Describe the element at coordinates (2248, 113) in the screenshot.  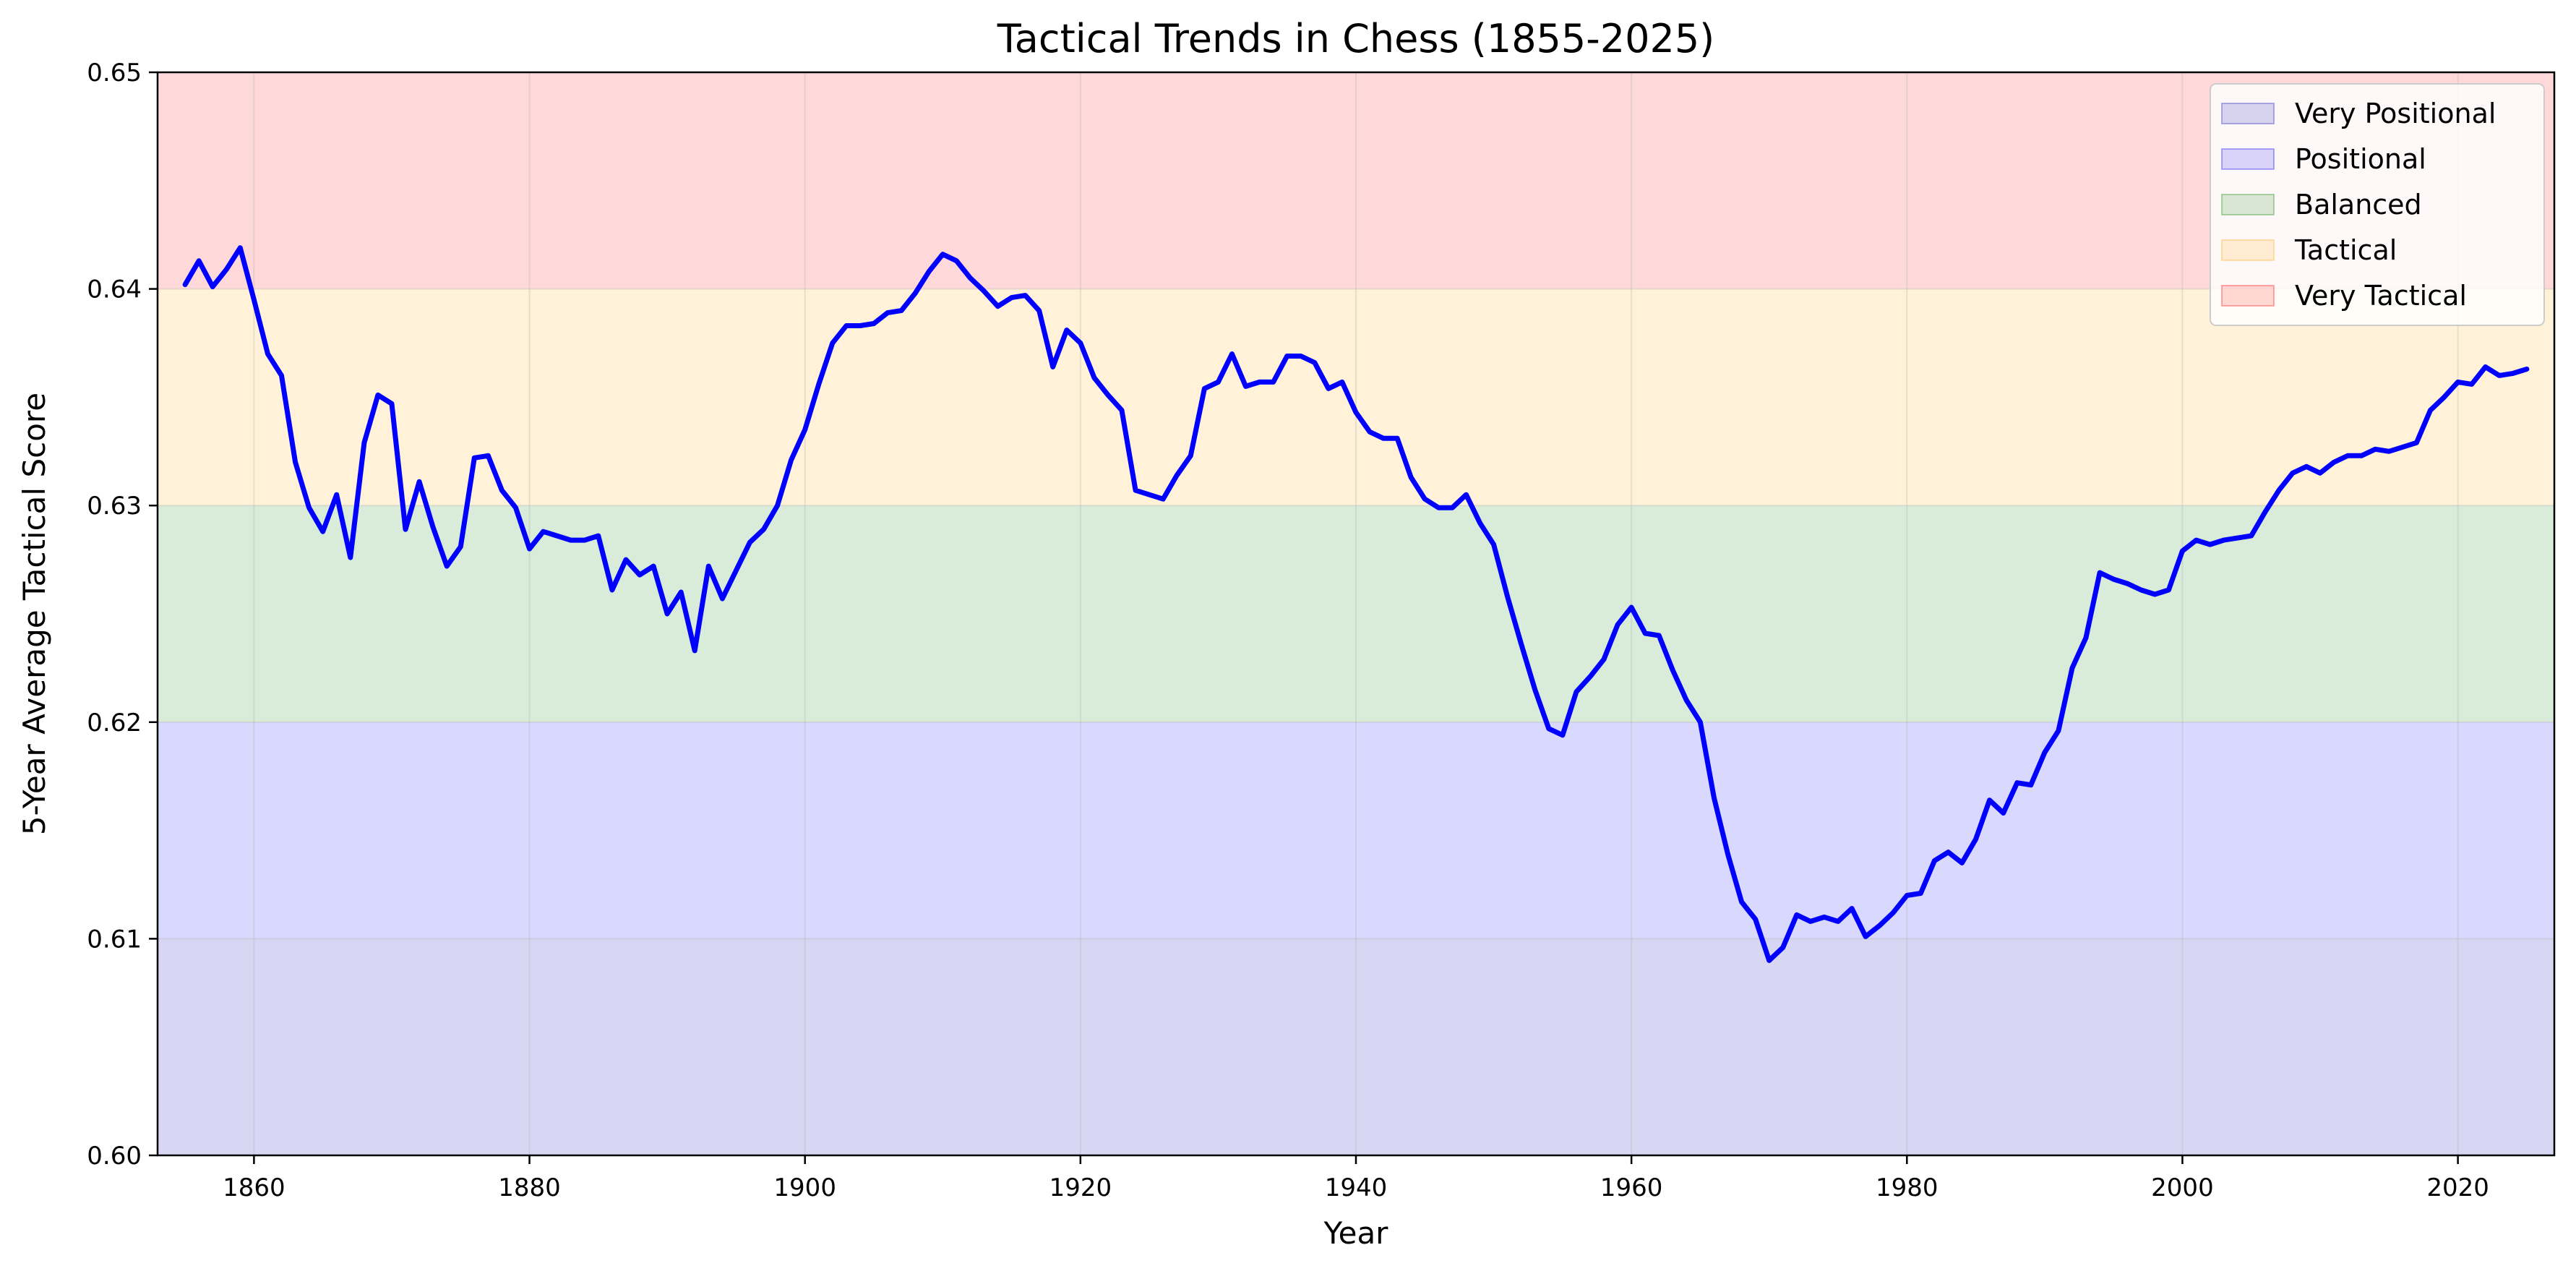
I see `legend-swatch-very-positional` at that location.